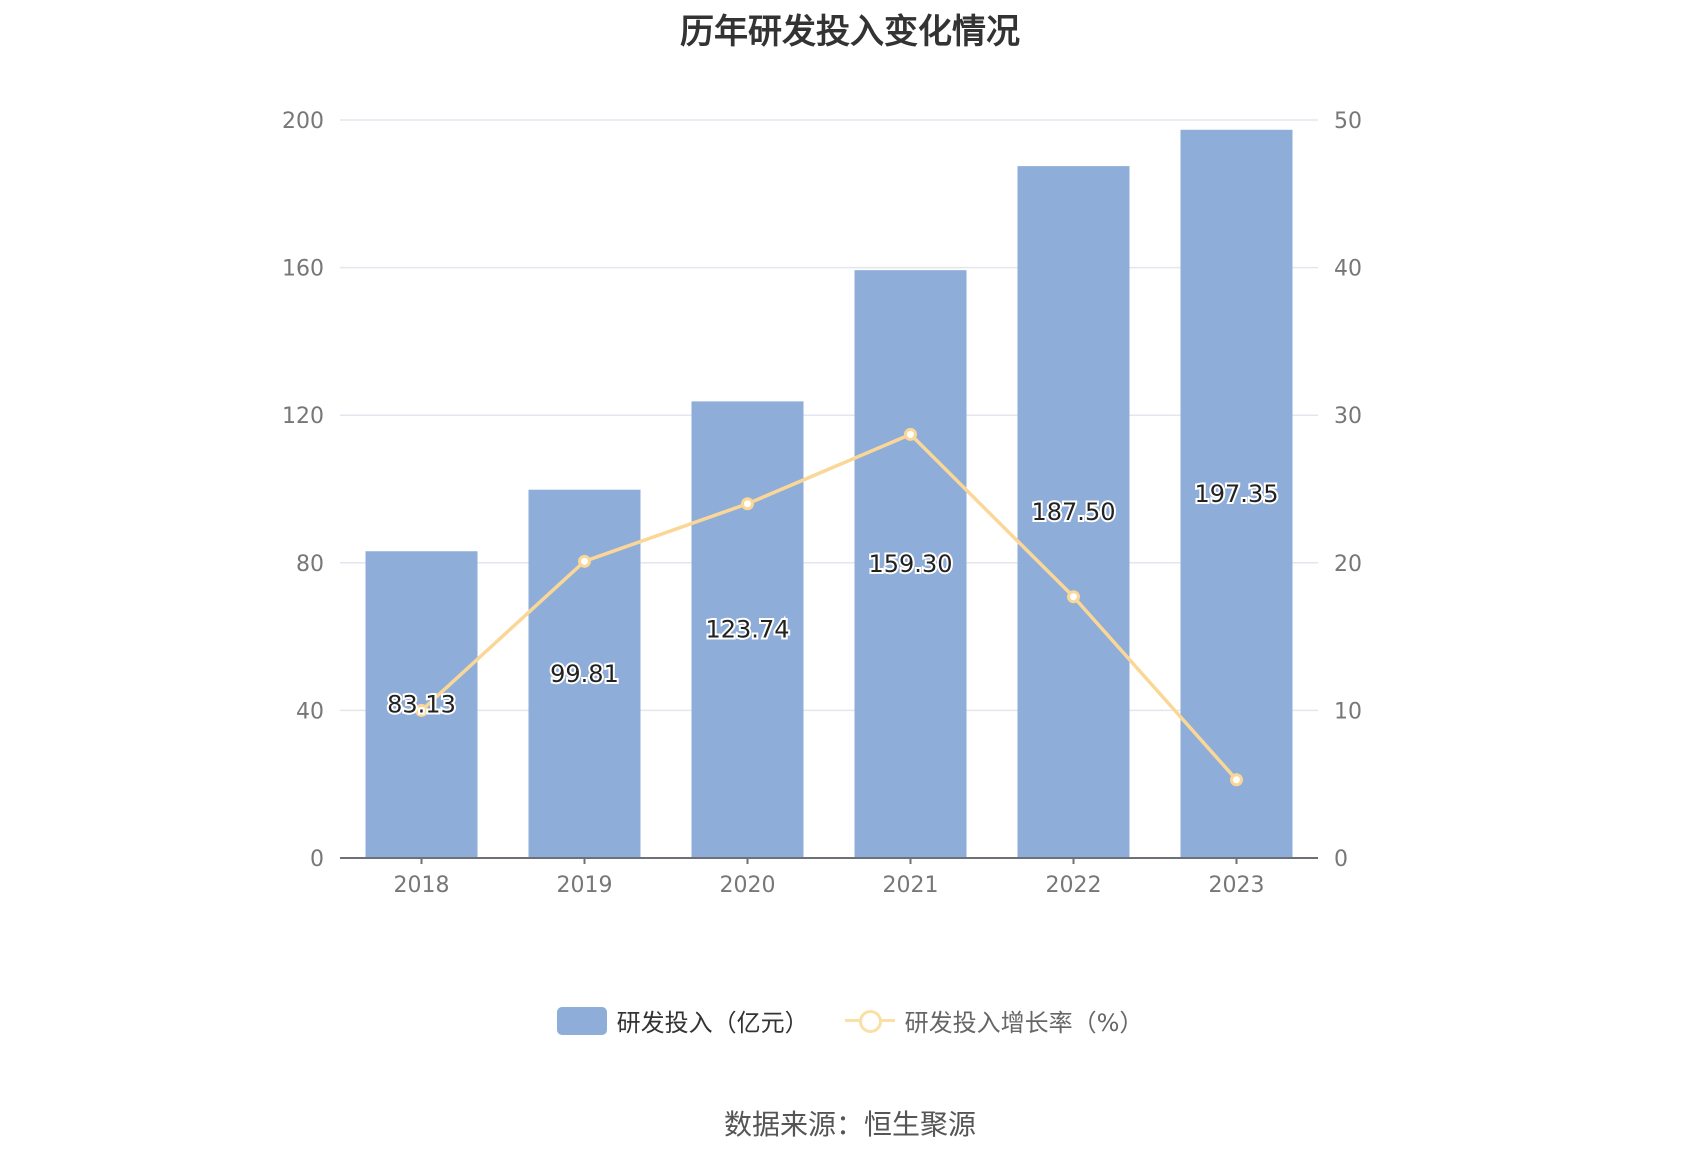 The width and height of the screenshot is (1700, 1150). What do you see at coordinates (1024, 1023) in the screenshot?
I see `legend-label-growth-rate: 研发投入增长率（%）` at bounding box center [1024, 1023].